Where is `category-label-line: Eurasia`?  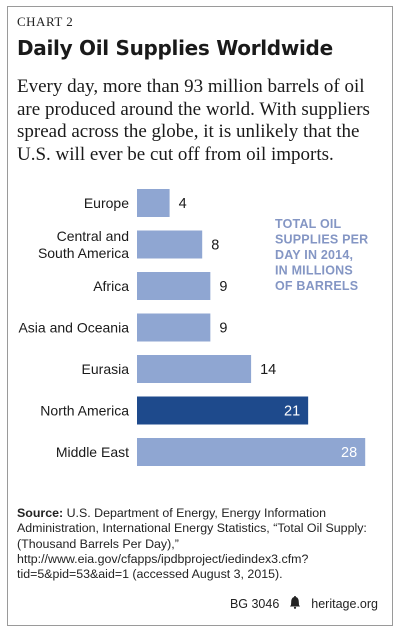 category-label-line: Eurasia is located at coordinates (106, 369).